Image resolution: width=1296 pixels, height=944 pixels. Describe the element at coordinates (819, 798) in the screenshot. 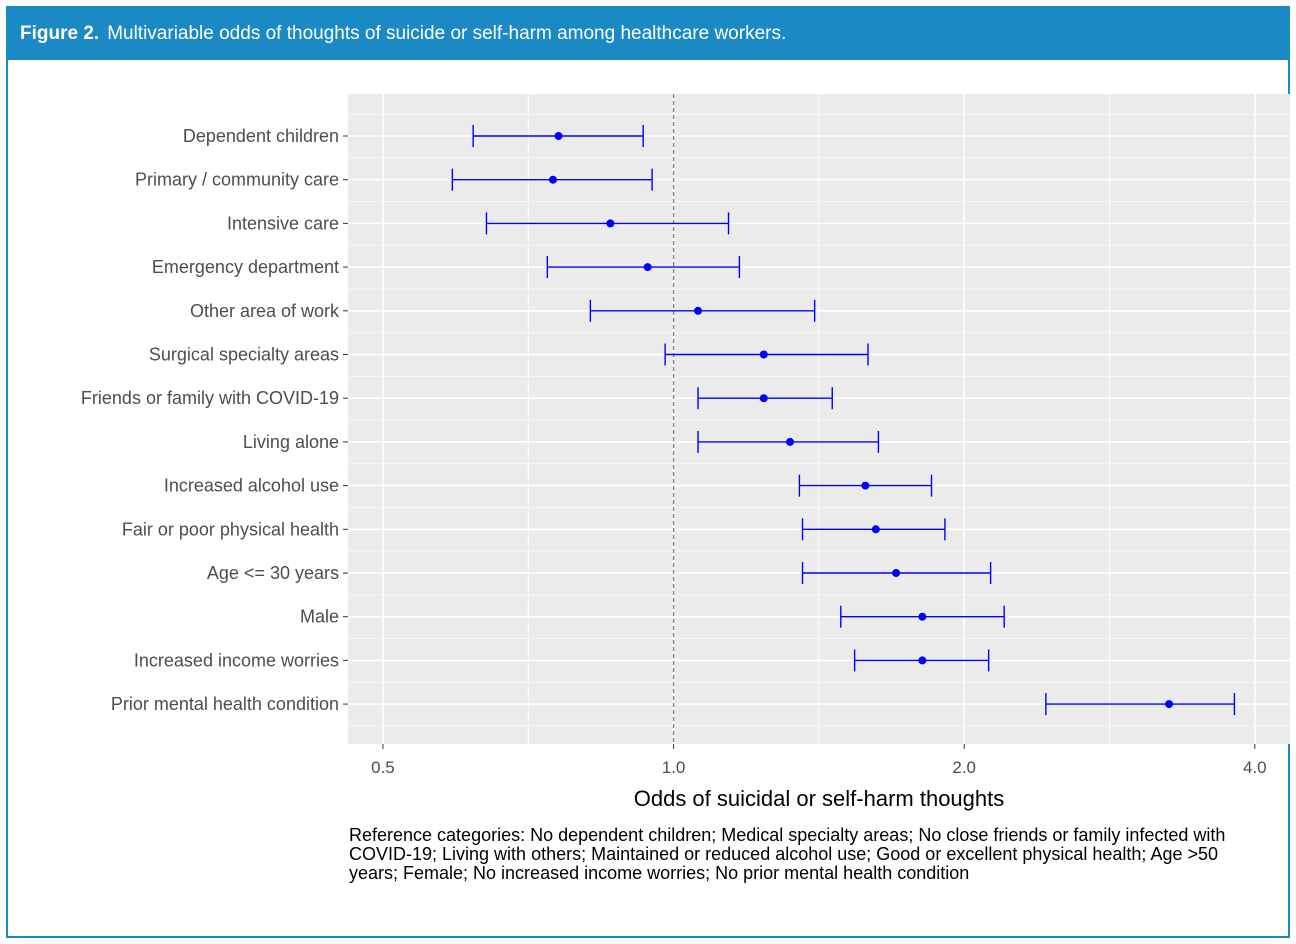

I see `x-axis-title: Odds of suicidal or self-harm thoughts` at that location.